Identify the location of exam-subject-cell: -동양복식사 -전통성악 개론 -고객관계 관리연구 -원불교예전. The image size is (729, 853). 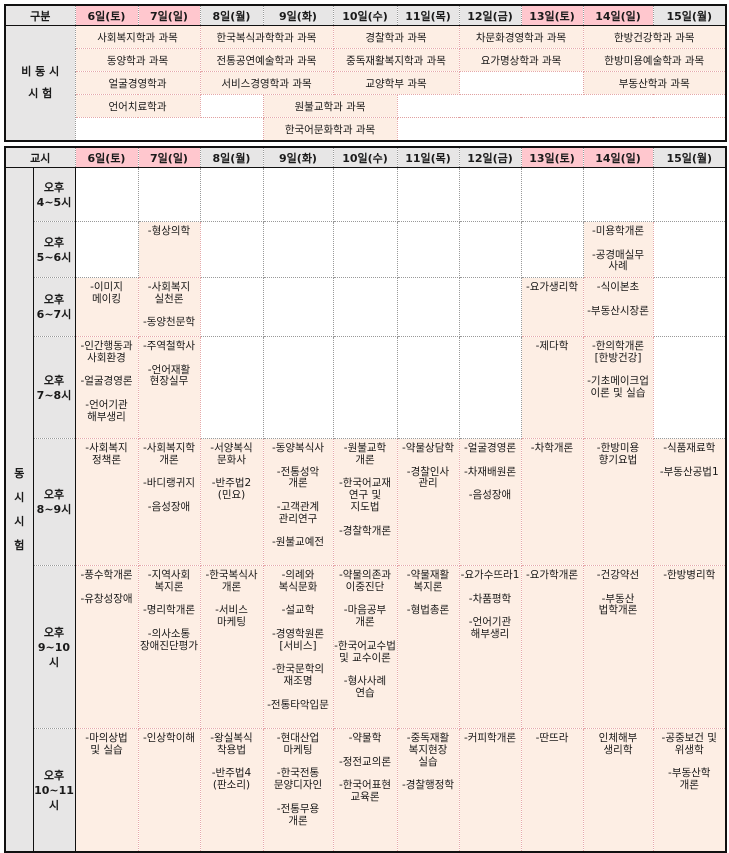
(298, 502).